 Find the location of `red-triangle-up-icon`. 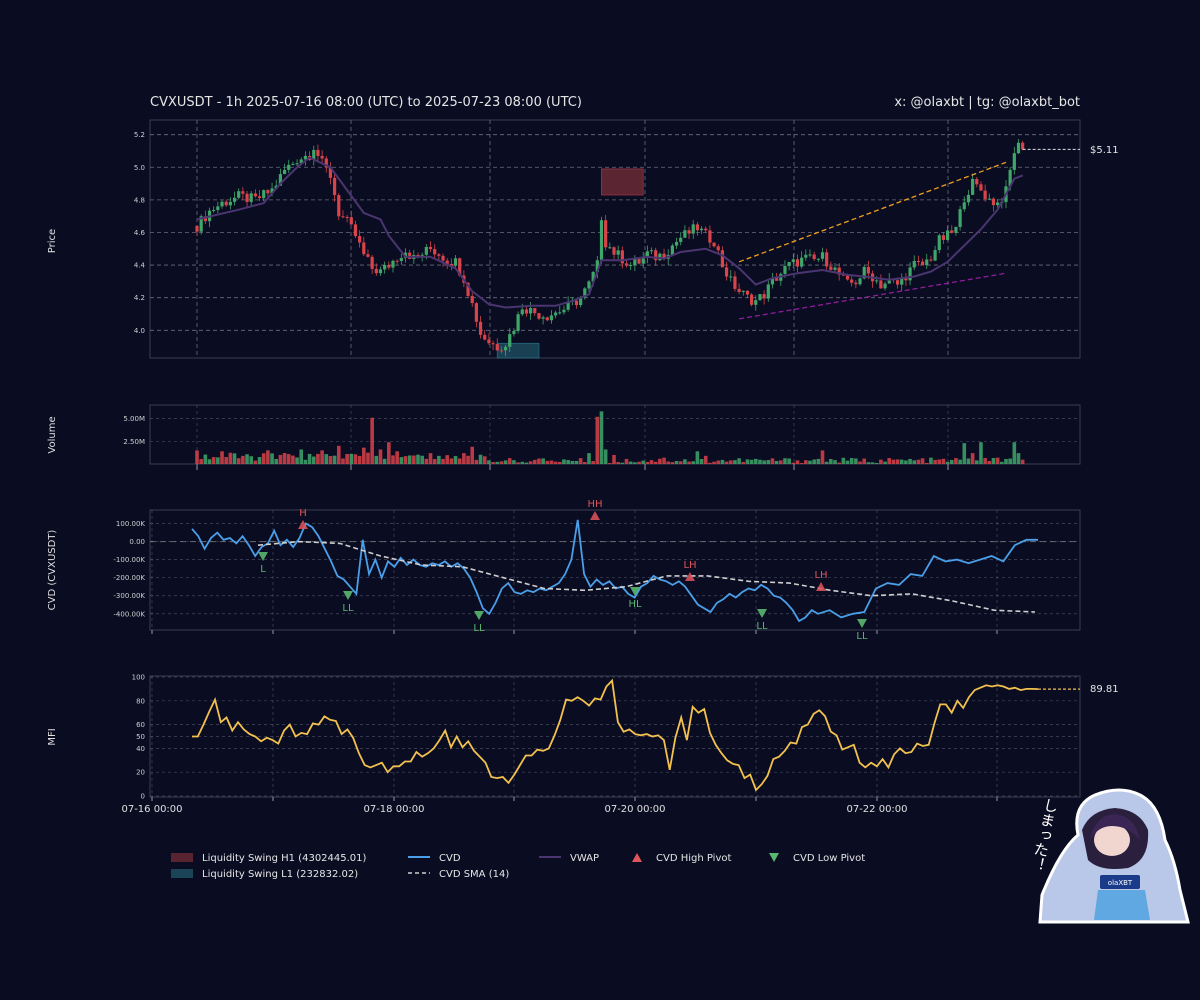

red-triangle-up-icon is located at coordinates (637, 857).